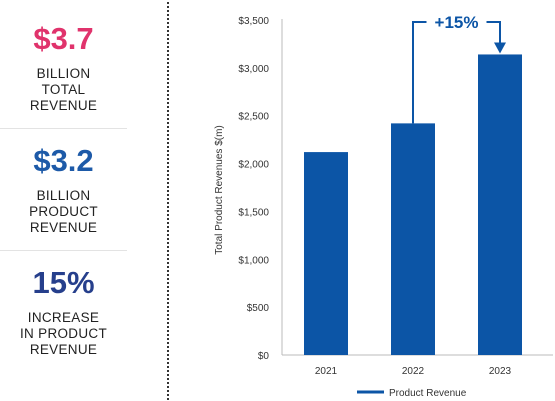 This screenshot has height=401, width=555. What do you see at coordinates (253, 21) in the screenshot?
I see `y-tick-label: $3,500` at bounding box center [253, 21].